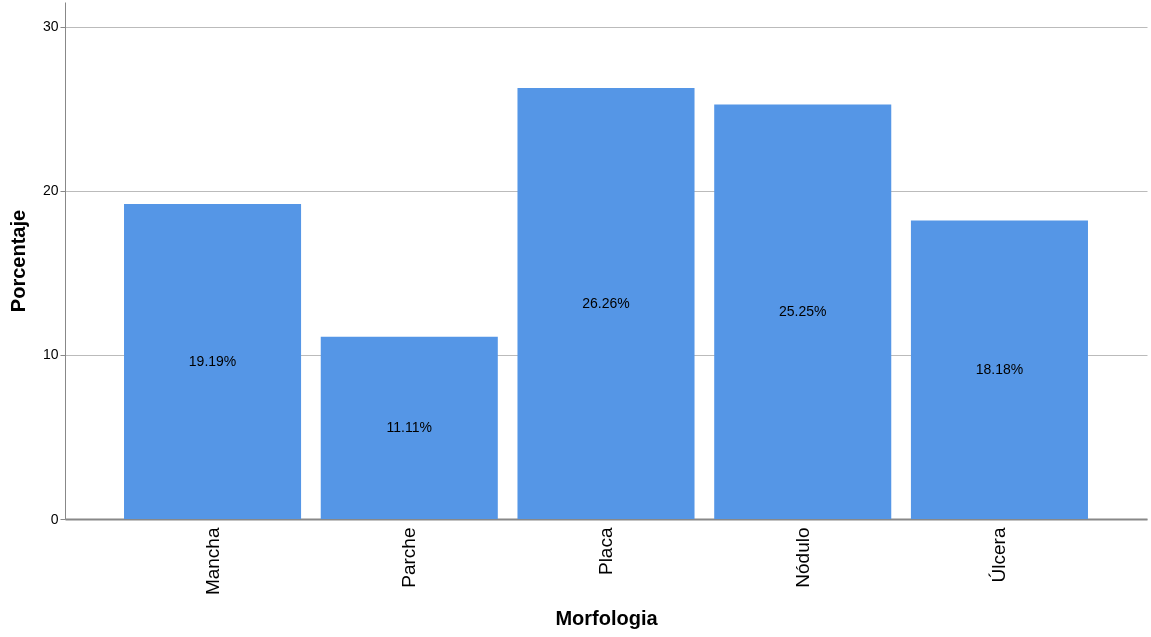 The image size is (1151, 637). What do you see at coordinates (54, 518) in the screenshot?
I see `y-tick-label: 0` at bounding box center [54, 518].